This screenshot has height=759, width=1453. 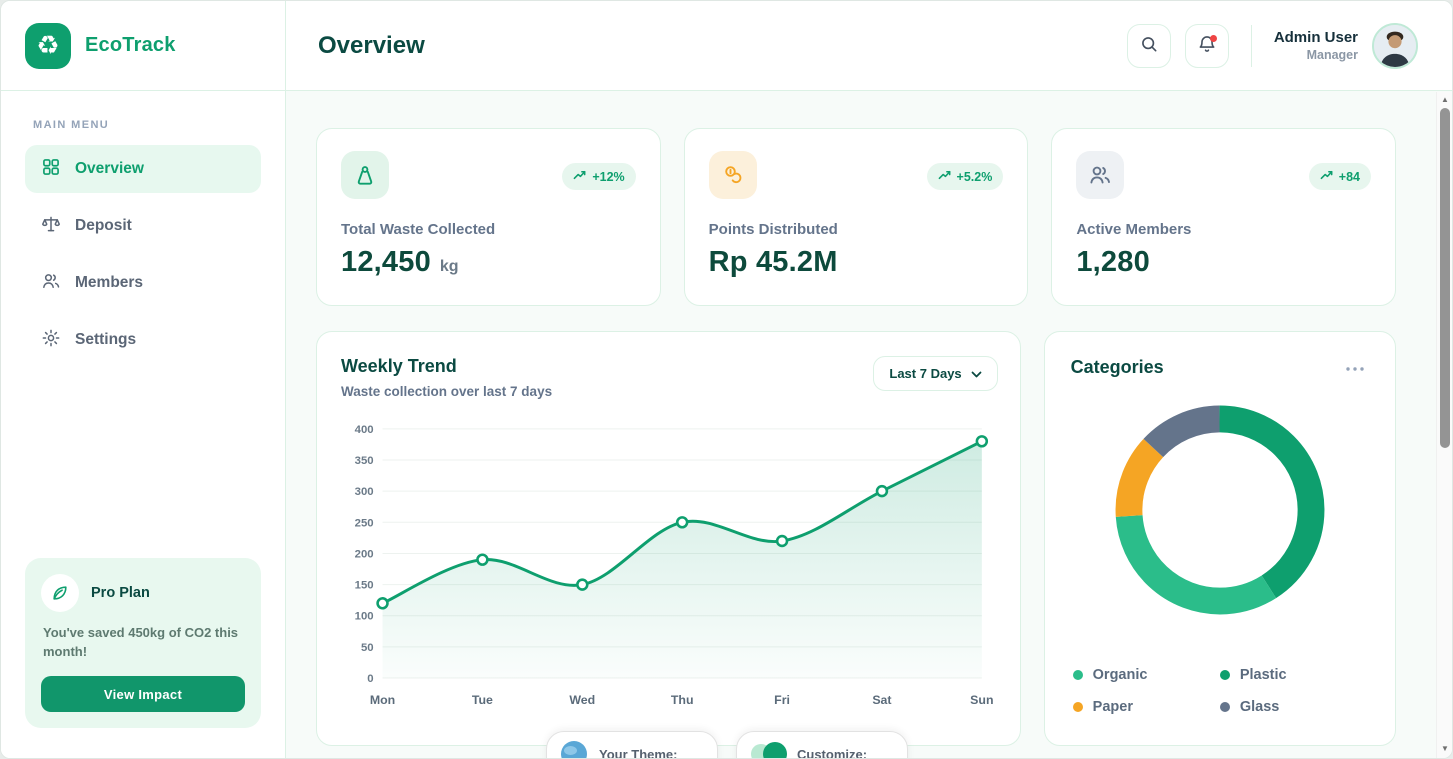 What do you see at coordinates (832, 752) in the screenshot?
I see `customize-widget-label: Customize:` at bounding box center [832, 752].